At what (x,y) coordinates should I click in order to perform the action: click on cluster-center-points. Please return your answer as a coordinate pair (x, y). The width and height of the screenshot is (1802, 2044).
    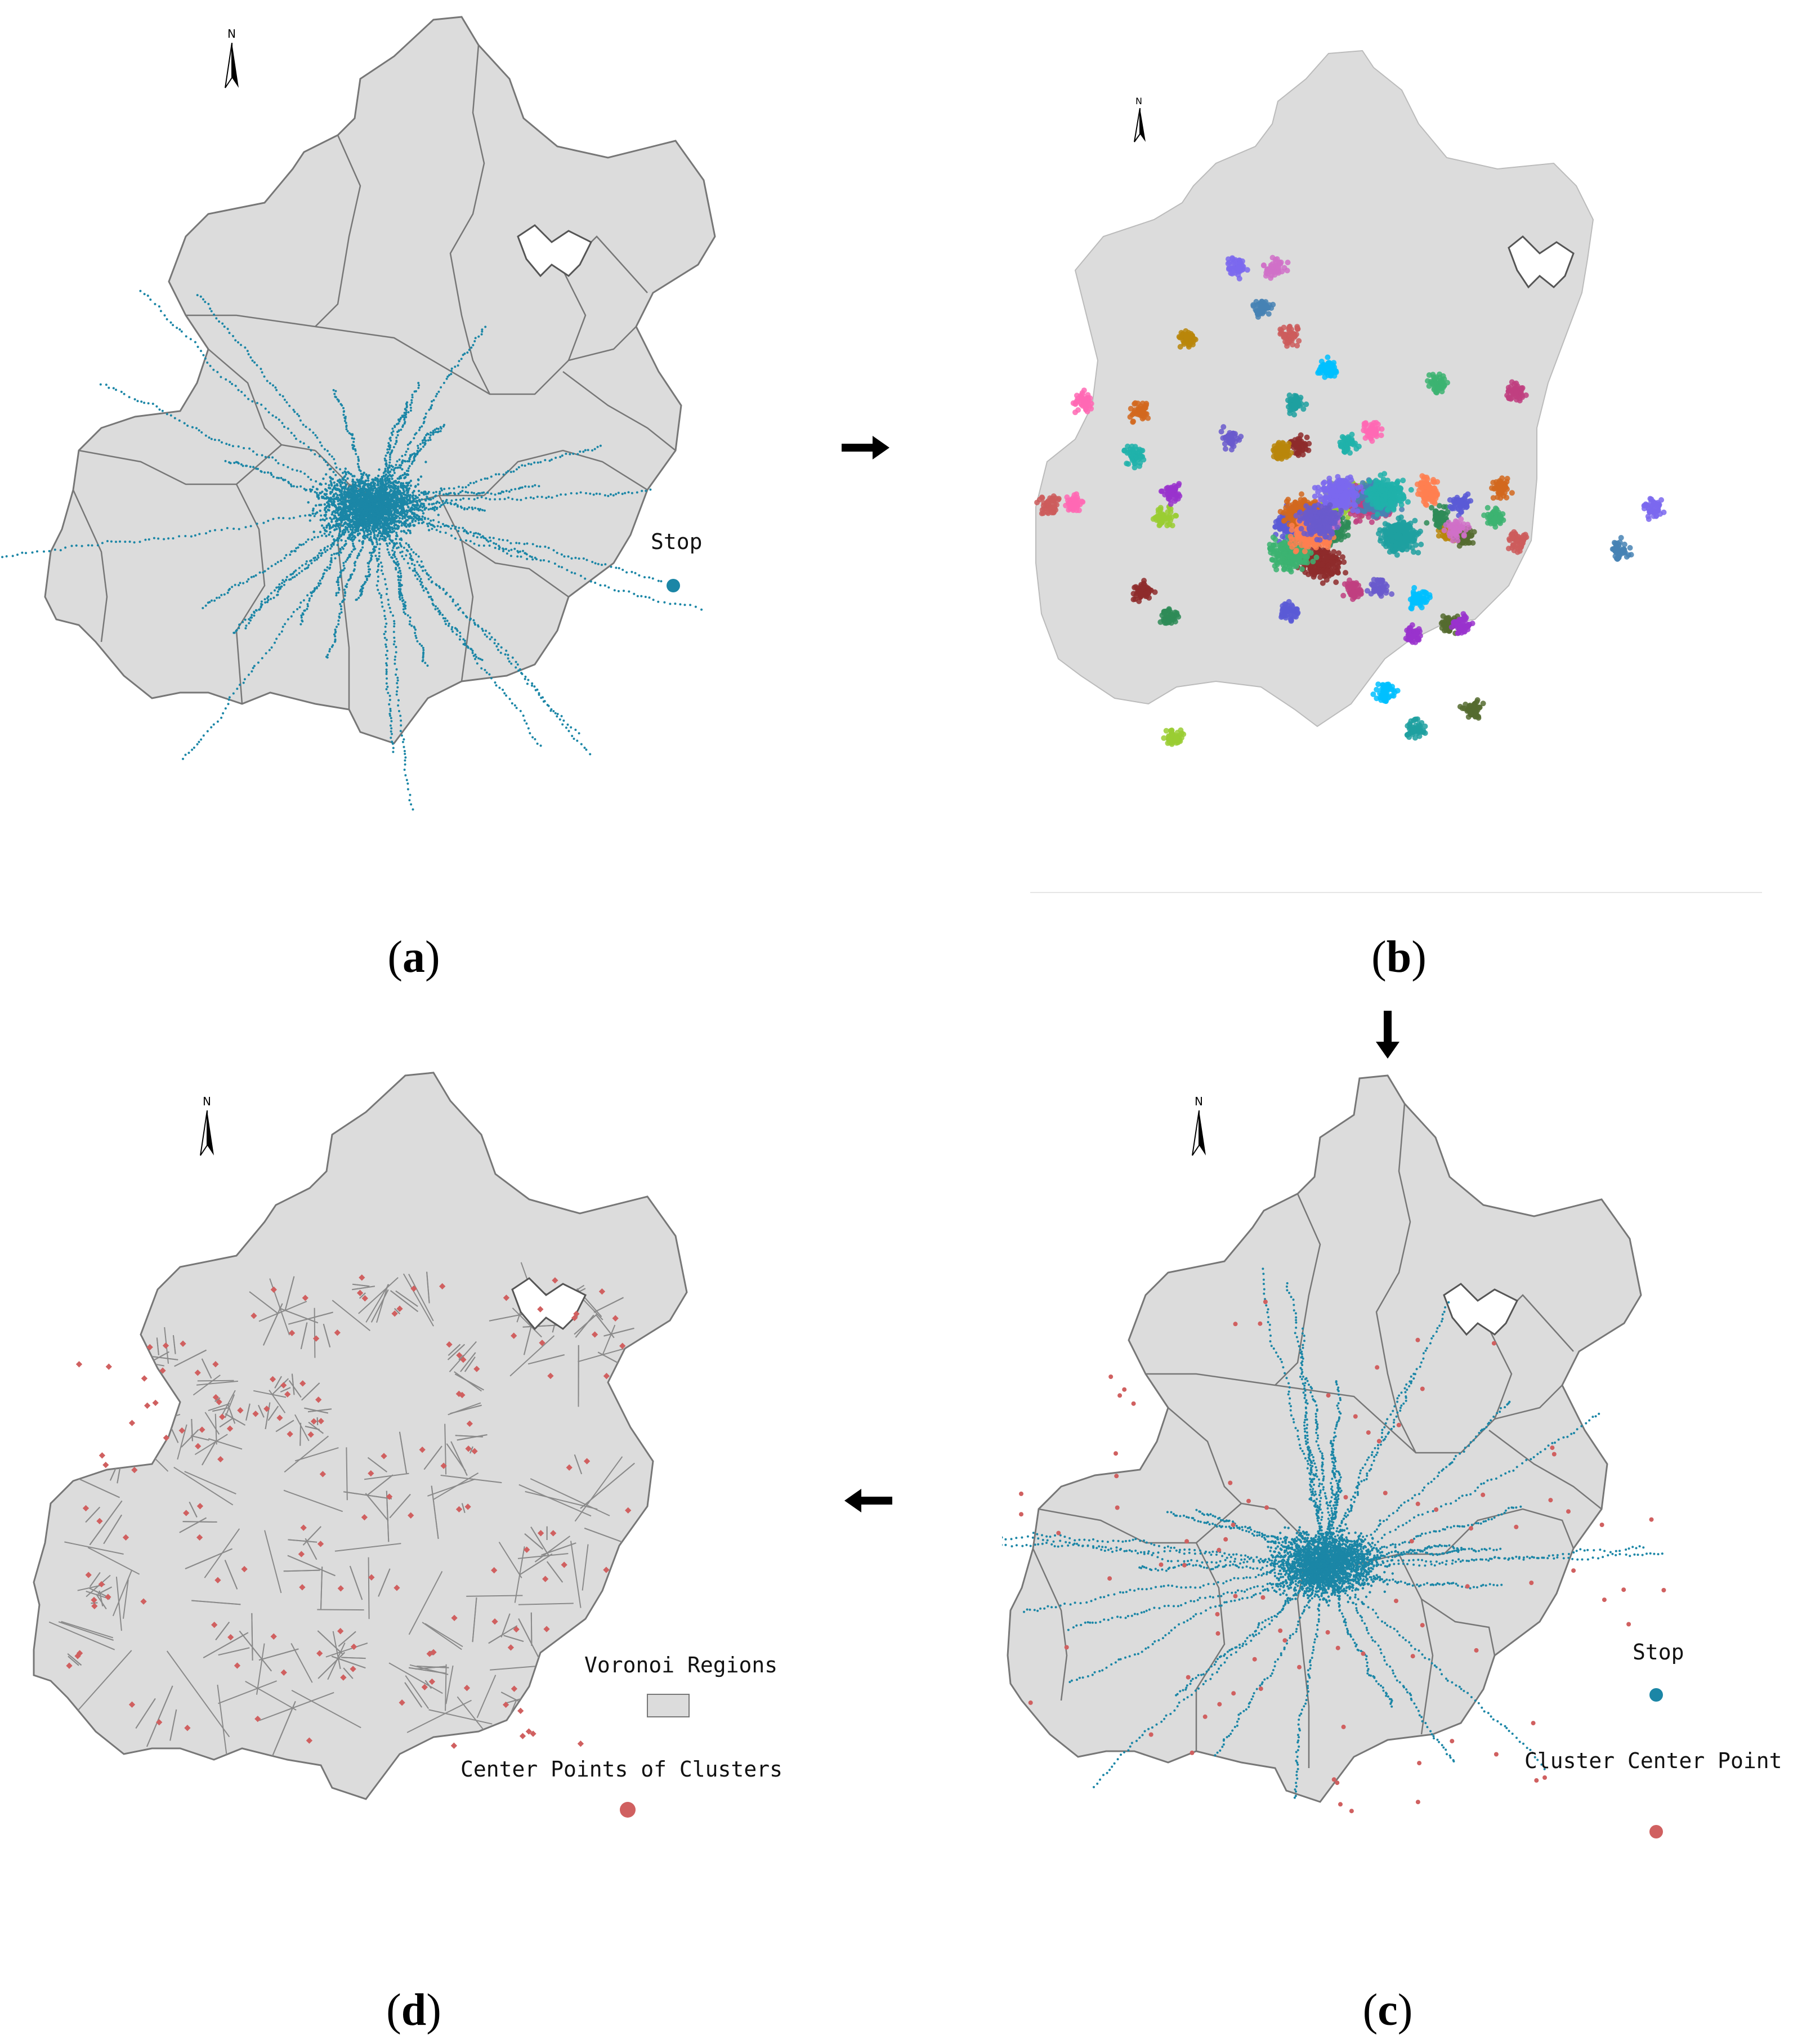
    Looking at the image, I should click on (1342, 1557).